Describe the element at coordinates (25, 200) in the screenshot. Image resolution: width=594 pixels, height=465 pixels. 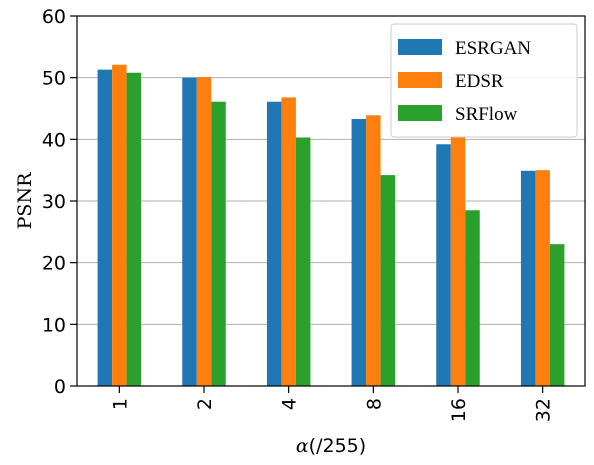
I see `y-axis-label: PSNR` at that location.